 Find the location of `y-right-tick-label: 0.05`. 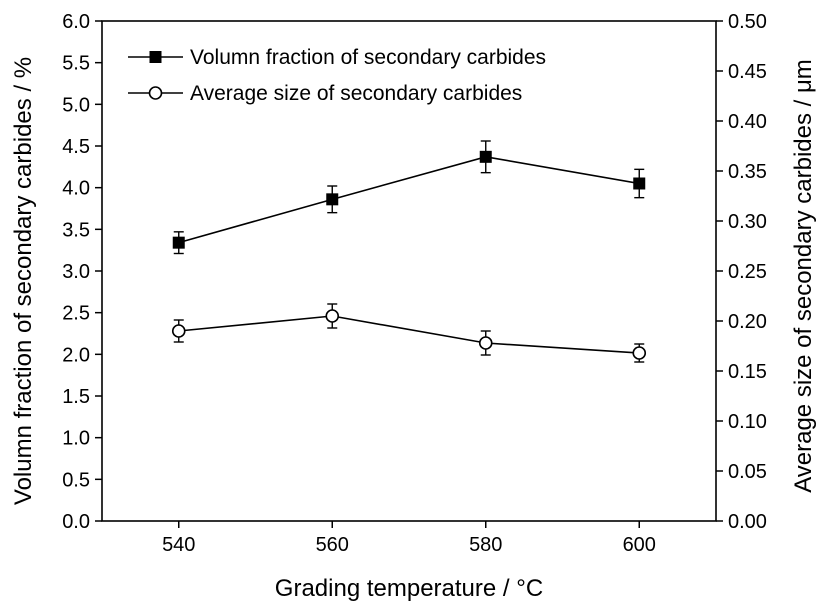

y-right-tick-label: 0.05 is located at coordinates (747, 472).